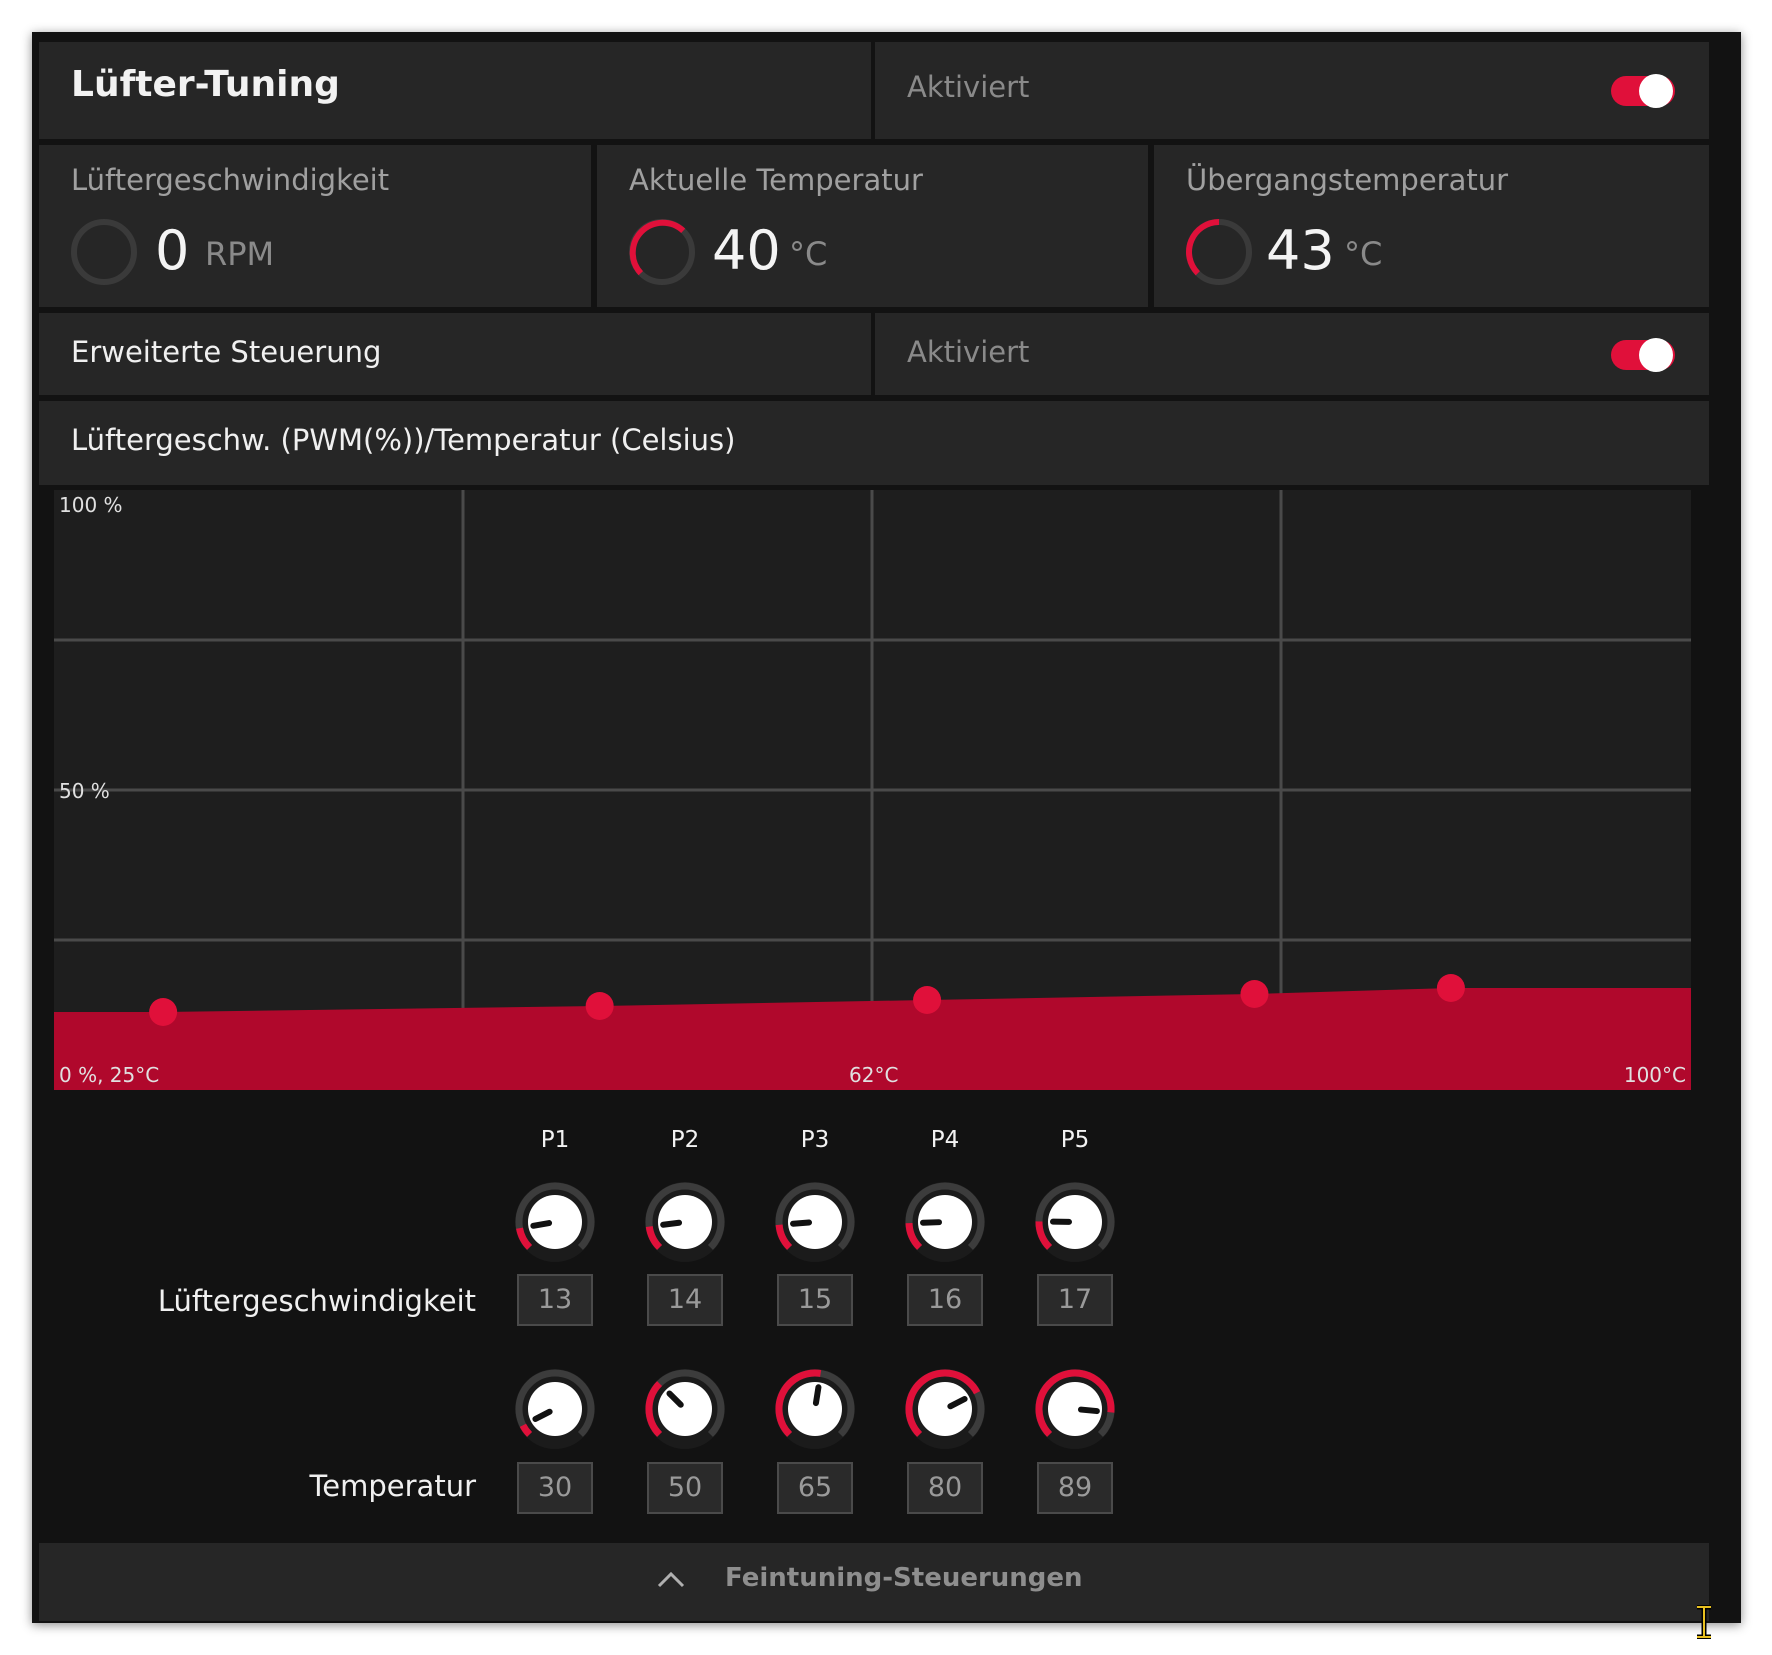 The height and width of the screenshot is (1655, 1772). What do you see at coordinates (945, 1300) in the screenshot?
I see `fan-speed-value-input: 16` at bounding box center [945, 1300].